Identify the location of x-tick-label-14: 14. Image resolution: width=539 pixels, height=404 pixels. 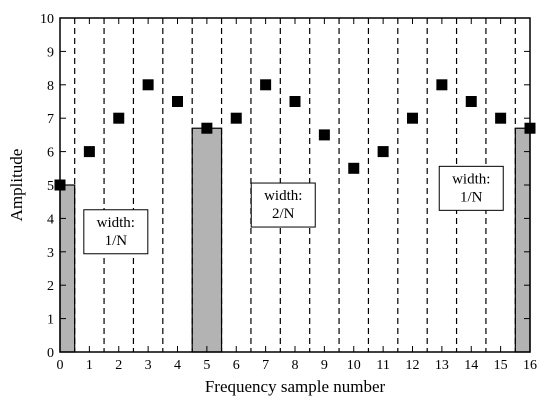
(471, 365).